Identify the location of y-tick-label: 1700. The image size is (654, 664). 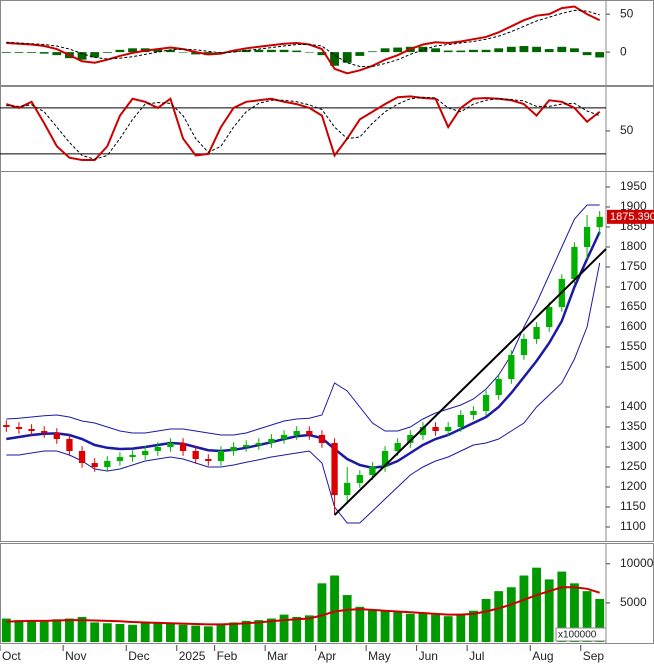
(633, 286).